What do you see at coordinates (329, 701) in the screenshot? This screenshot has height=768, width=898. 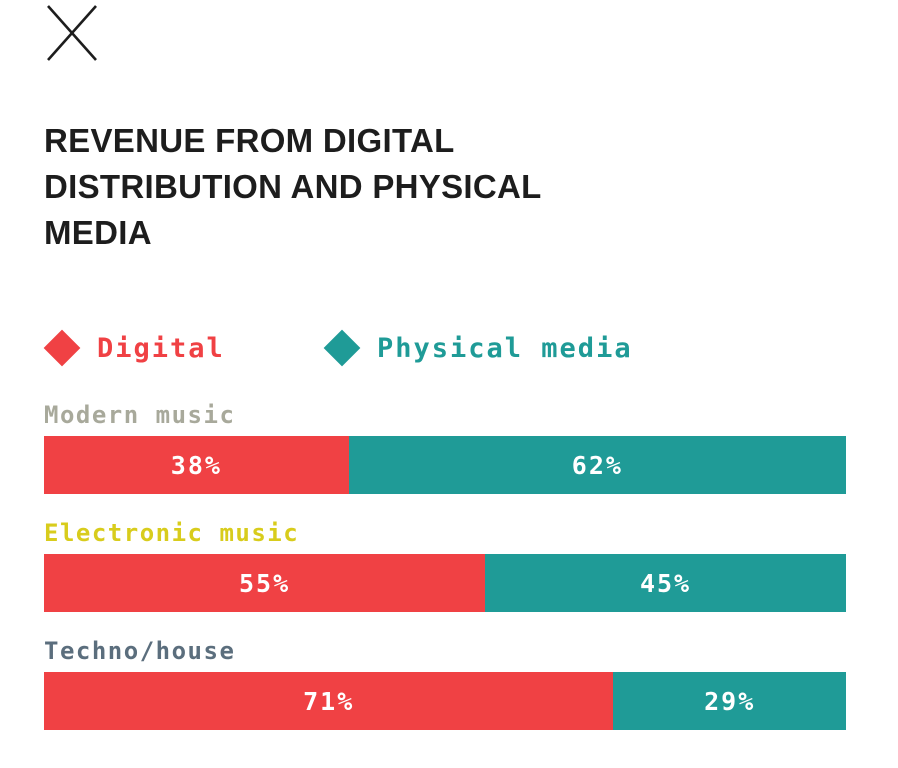 I see `bar-segment-digital: 71%` at bounding box center [329, 701].